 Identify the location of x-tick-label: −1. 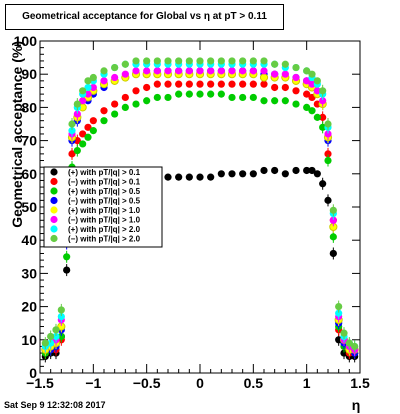
(93, 383).